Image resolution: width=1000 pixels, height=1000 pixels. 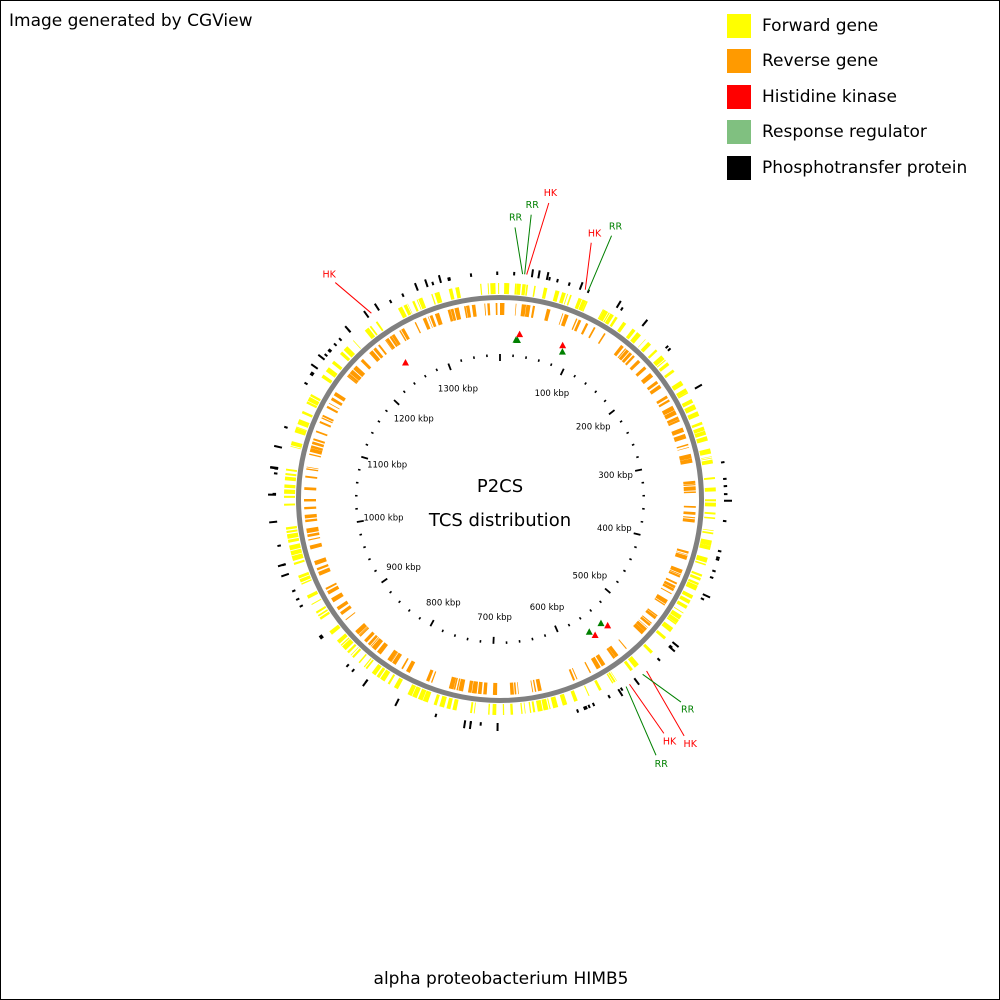 I want to click on kbp-tick-label: 800 kbp, so click(x=443, y=604).